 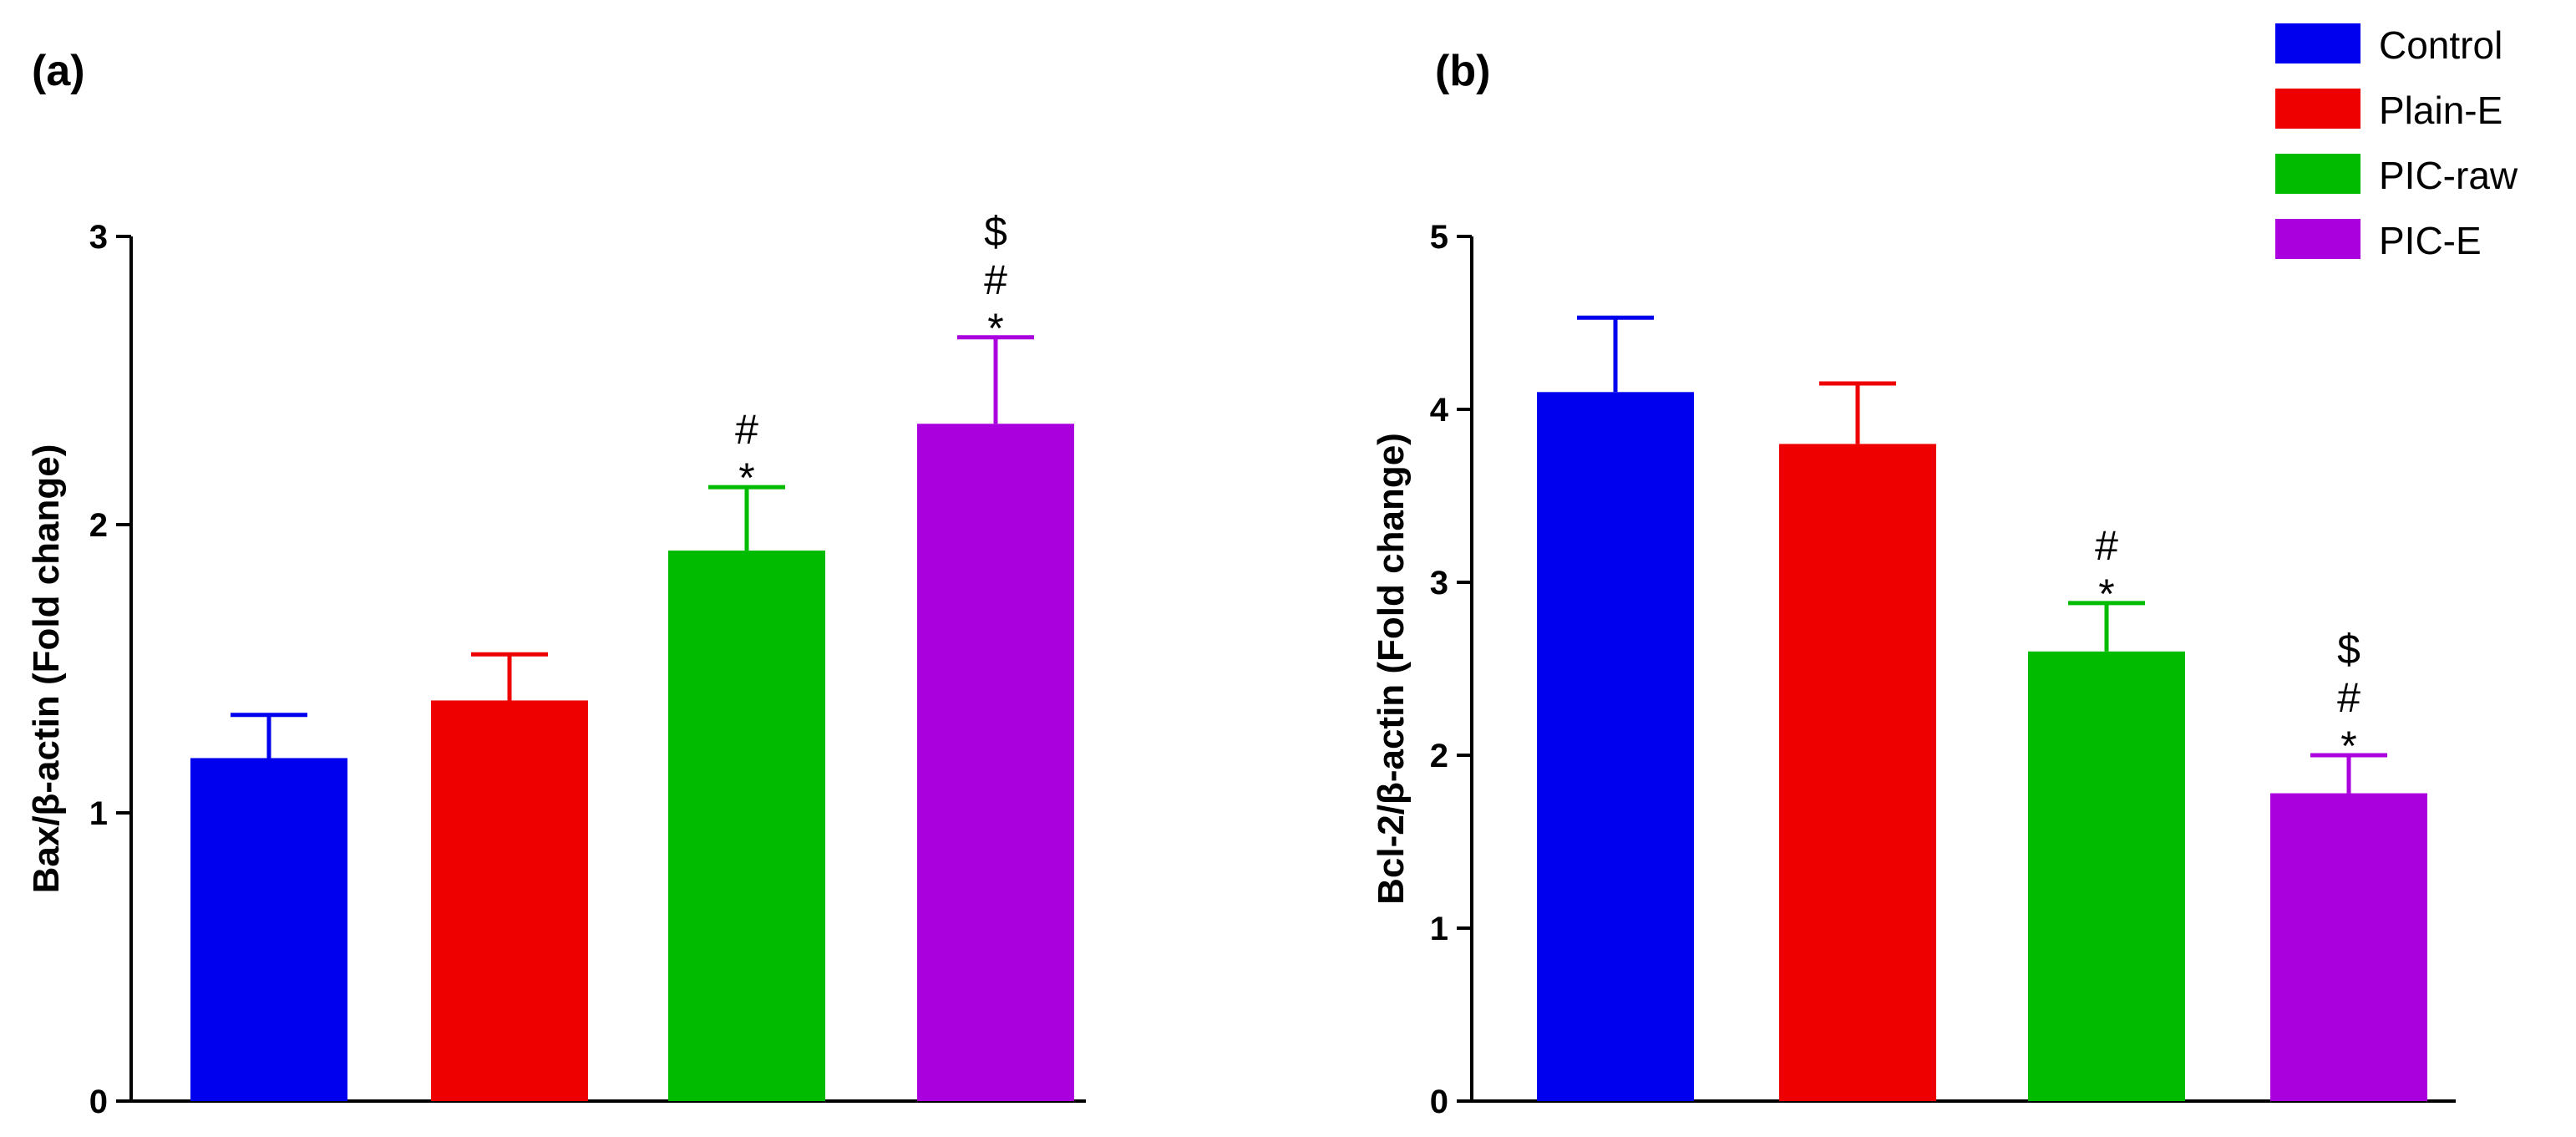 What do you see at coordinates (1439, 237) in the screenshot?
I see `y-tick-label: 5` at bounding box center [1439, 237].